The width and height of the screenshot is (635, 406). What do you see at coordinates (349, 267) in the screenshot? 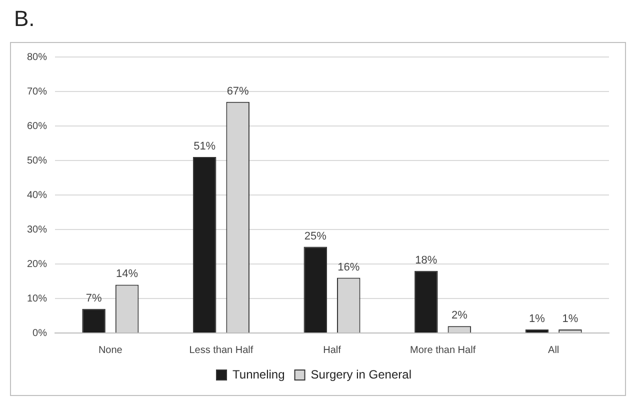
I see `data-label: 16%` at bounding box center [349, 267].